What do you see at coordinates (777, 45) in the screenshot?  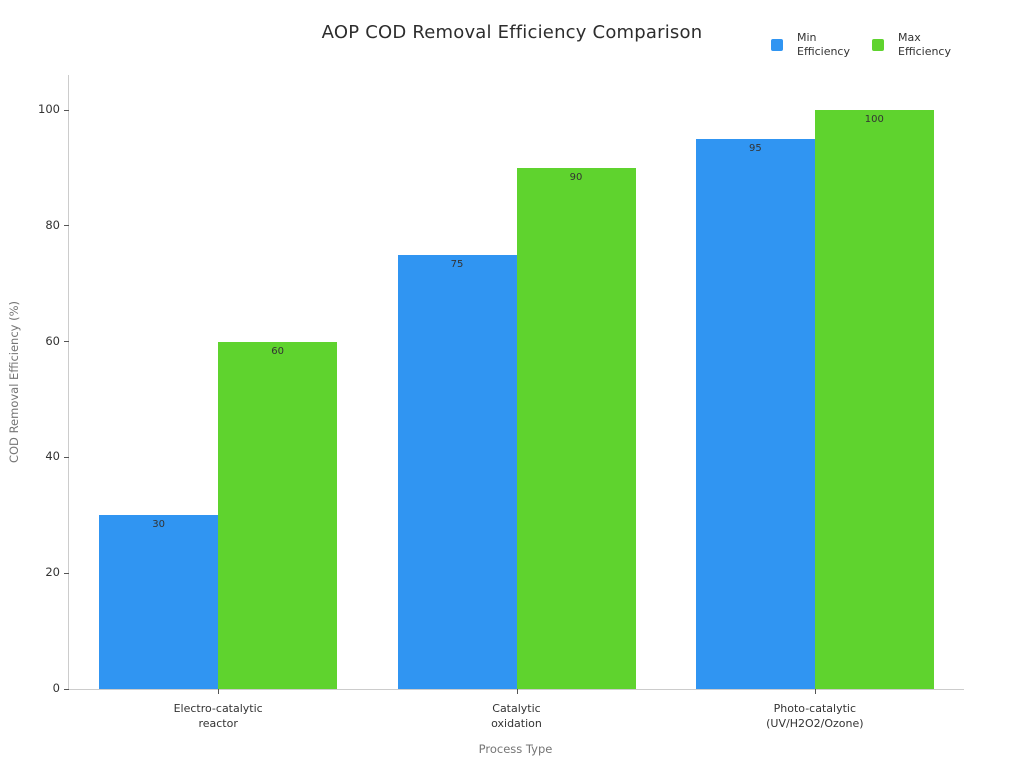 I see `legend-swatch-min-icon` at bounding box center [777, 45].